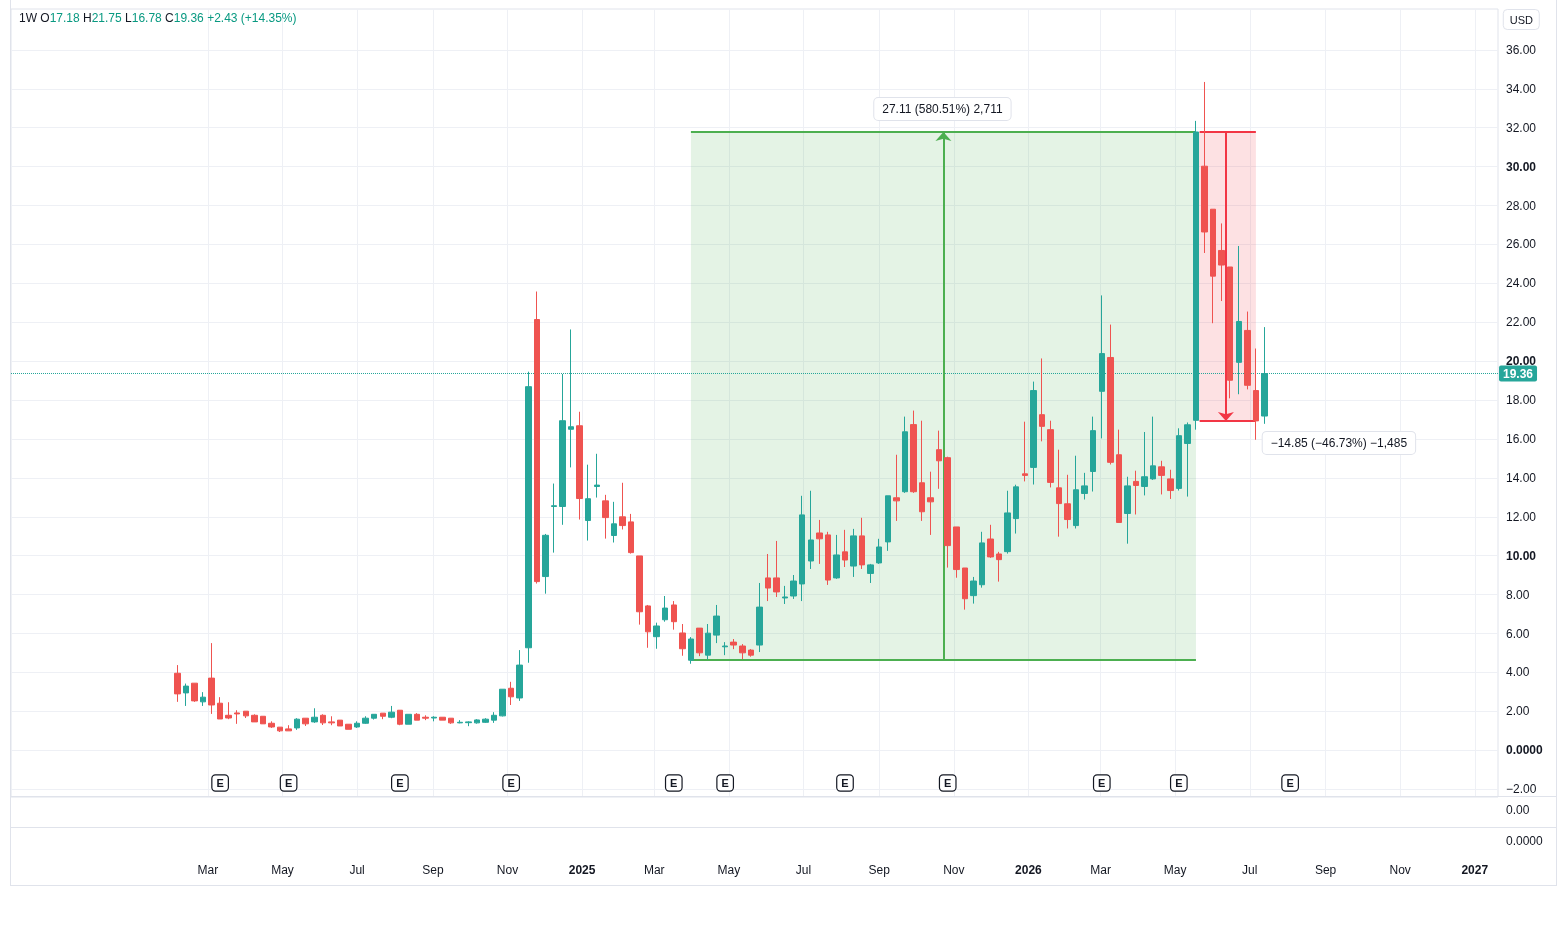 Image resolution: width=1567 pixels, height=946 pixels. What do you see at coordinates (1521, 283) in the screenshot?
I see `y-tick-label: 24.00` at bounding box center [1521, 283].